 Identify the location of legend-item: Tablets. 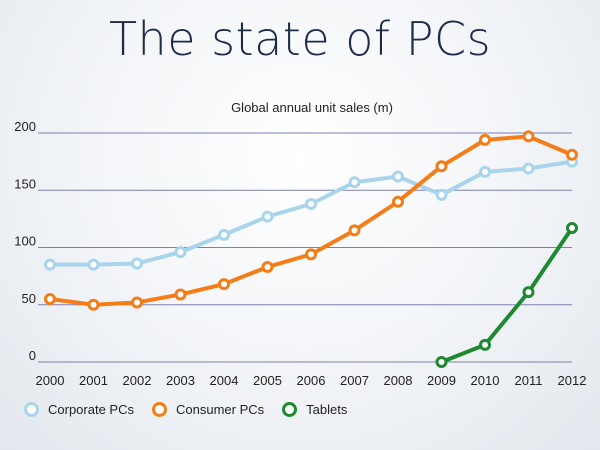
(314, 409).